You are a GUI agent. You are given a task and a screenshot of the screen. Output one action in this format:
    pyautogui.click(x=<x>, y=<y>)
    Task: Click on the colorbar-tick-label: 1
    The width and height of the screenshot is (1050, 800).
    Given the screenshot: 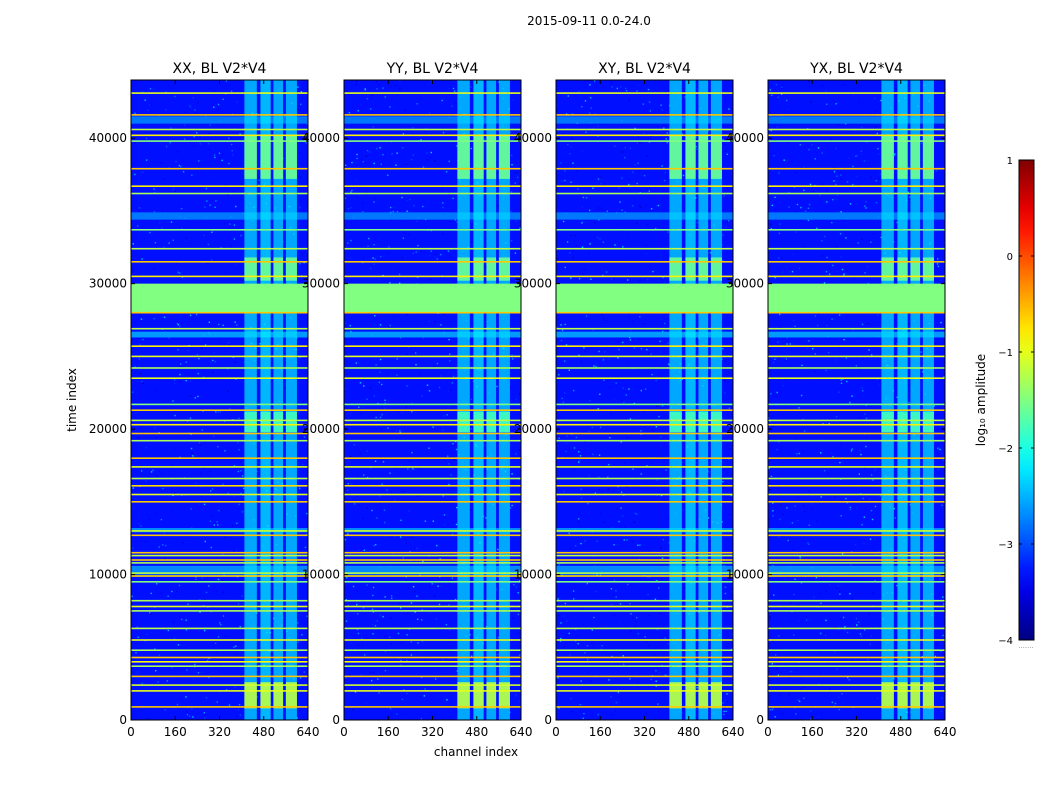 What is the action you would take?
    pyautogui.click(x=1010, y=161)
    